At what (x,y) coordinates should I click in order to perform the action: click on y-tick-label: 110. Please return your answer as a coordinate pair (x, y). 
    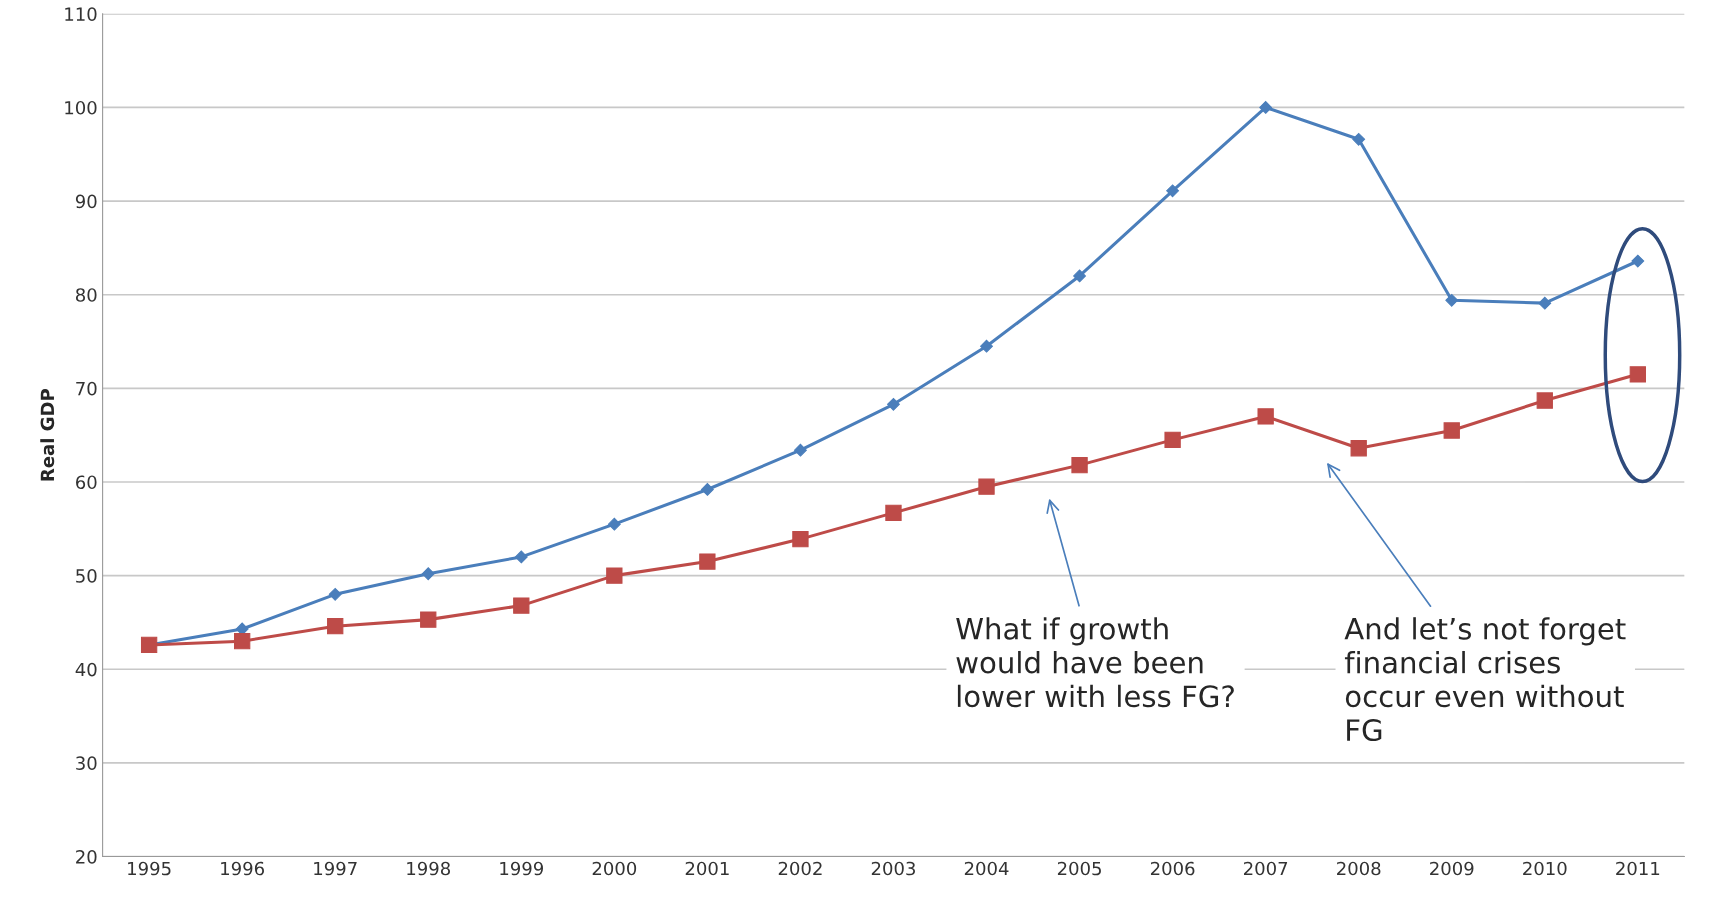
    Looking at the image, I should click on (81, 14).